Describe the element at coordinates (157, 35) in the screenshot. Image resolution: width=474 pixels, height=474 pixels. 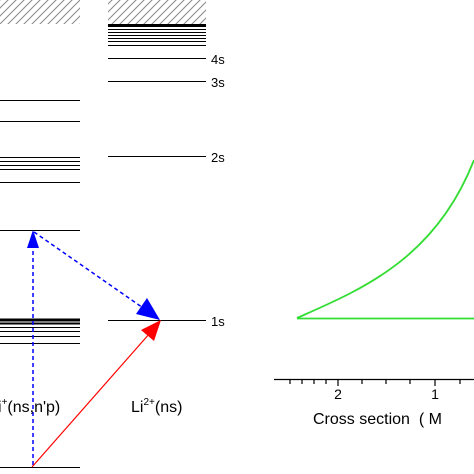
I see `right-continuum-band` at that location.